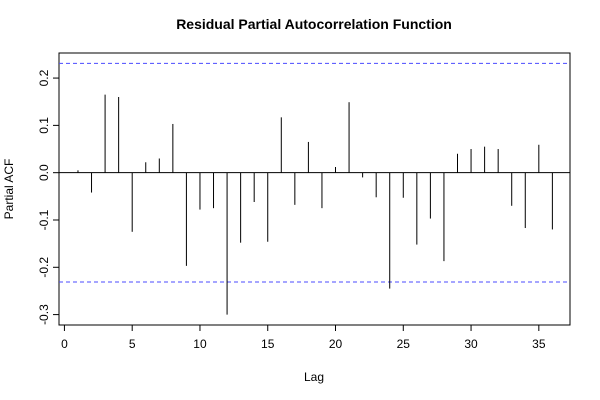 The image size is (600, 400). I want to click on y-tick-label-0: 0.0, so click(44, 172).